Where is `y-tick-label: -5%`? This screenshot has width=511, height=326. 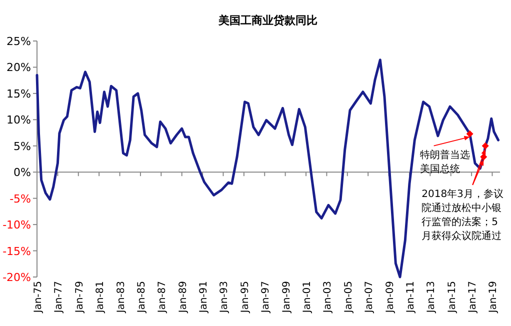 y-tick-label: -5% is located at coordinates (20, 199).